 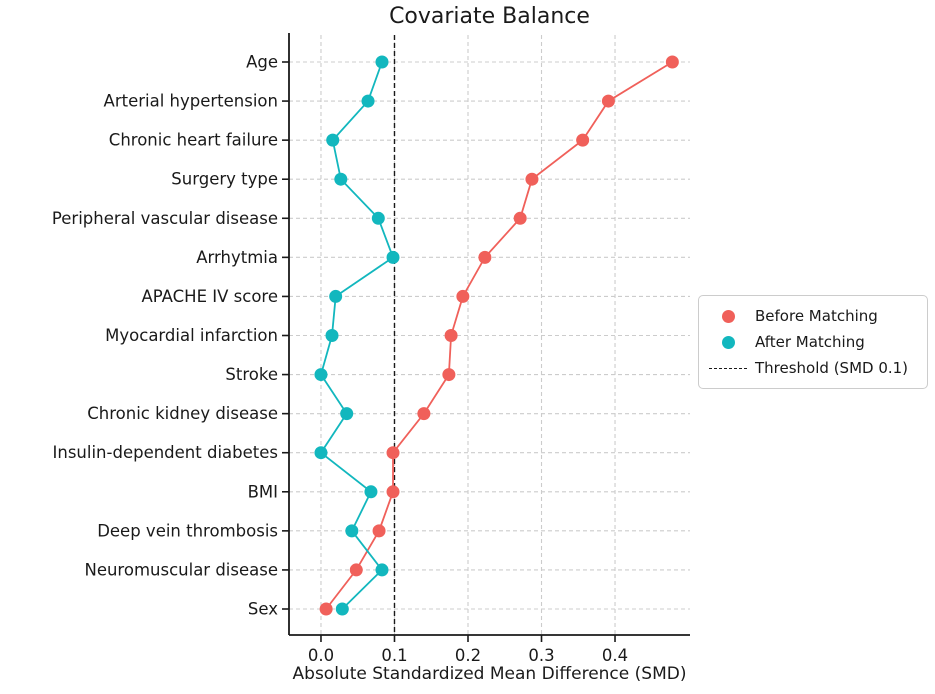 I want to click on y-category-label: Age, so click(x=262, y=62).